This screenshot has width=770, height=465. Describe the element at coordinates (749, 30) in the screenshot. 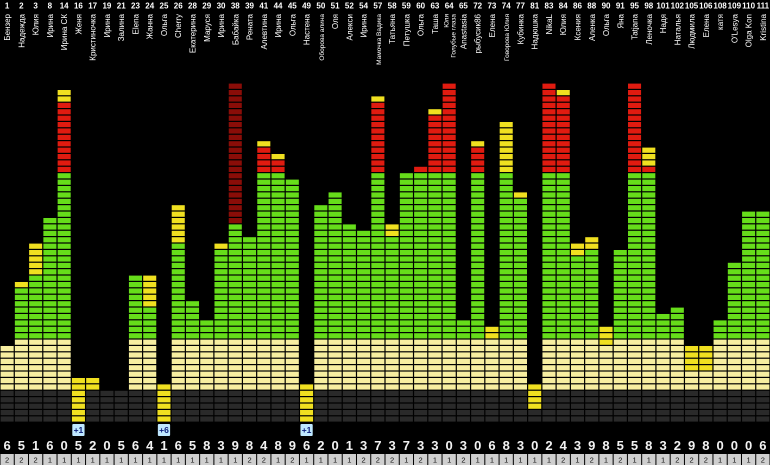

I see `column-name: Olga Kon` at that location.